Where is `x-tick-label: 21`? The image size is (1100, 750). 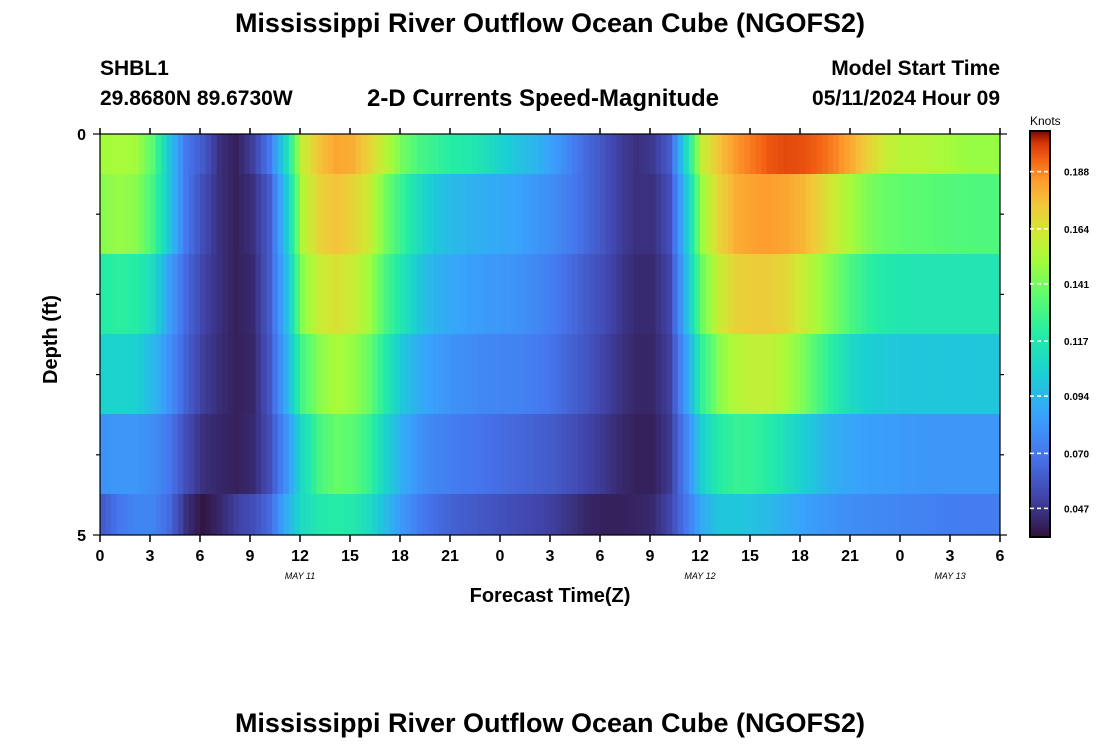 x-tick-label: 21 is located at coordinates (850, 556).